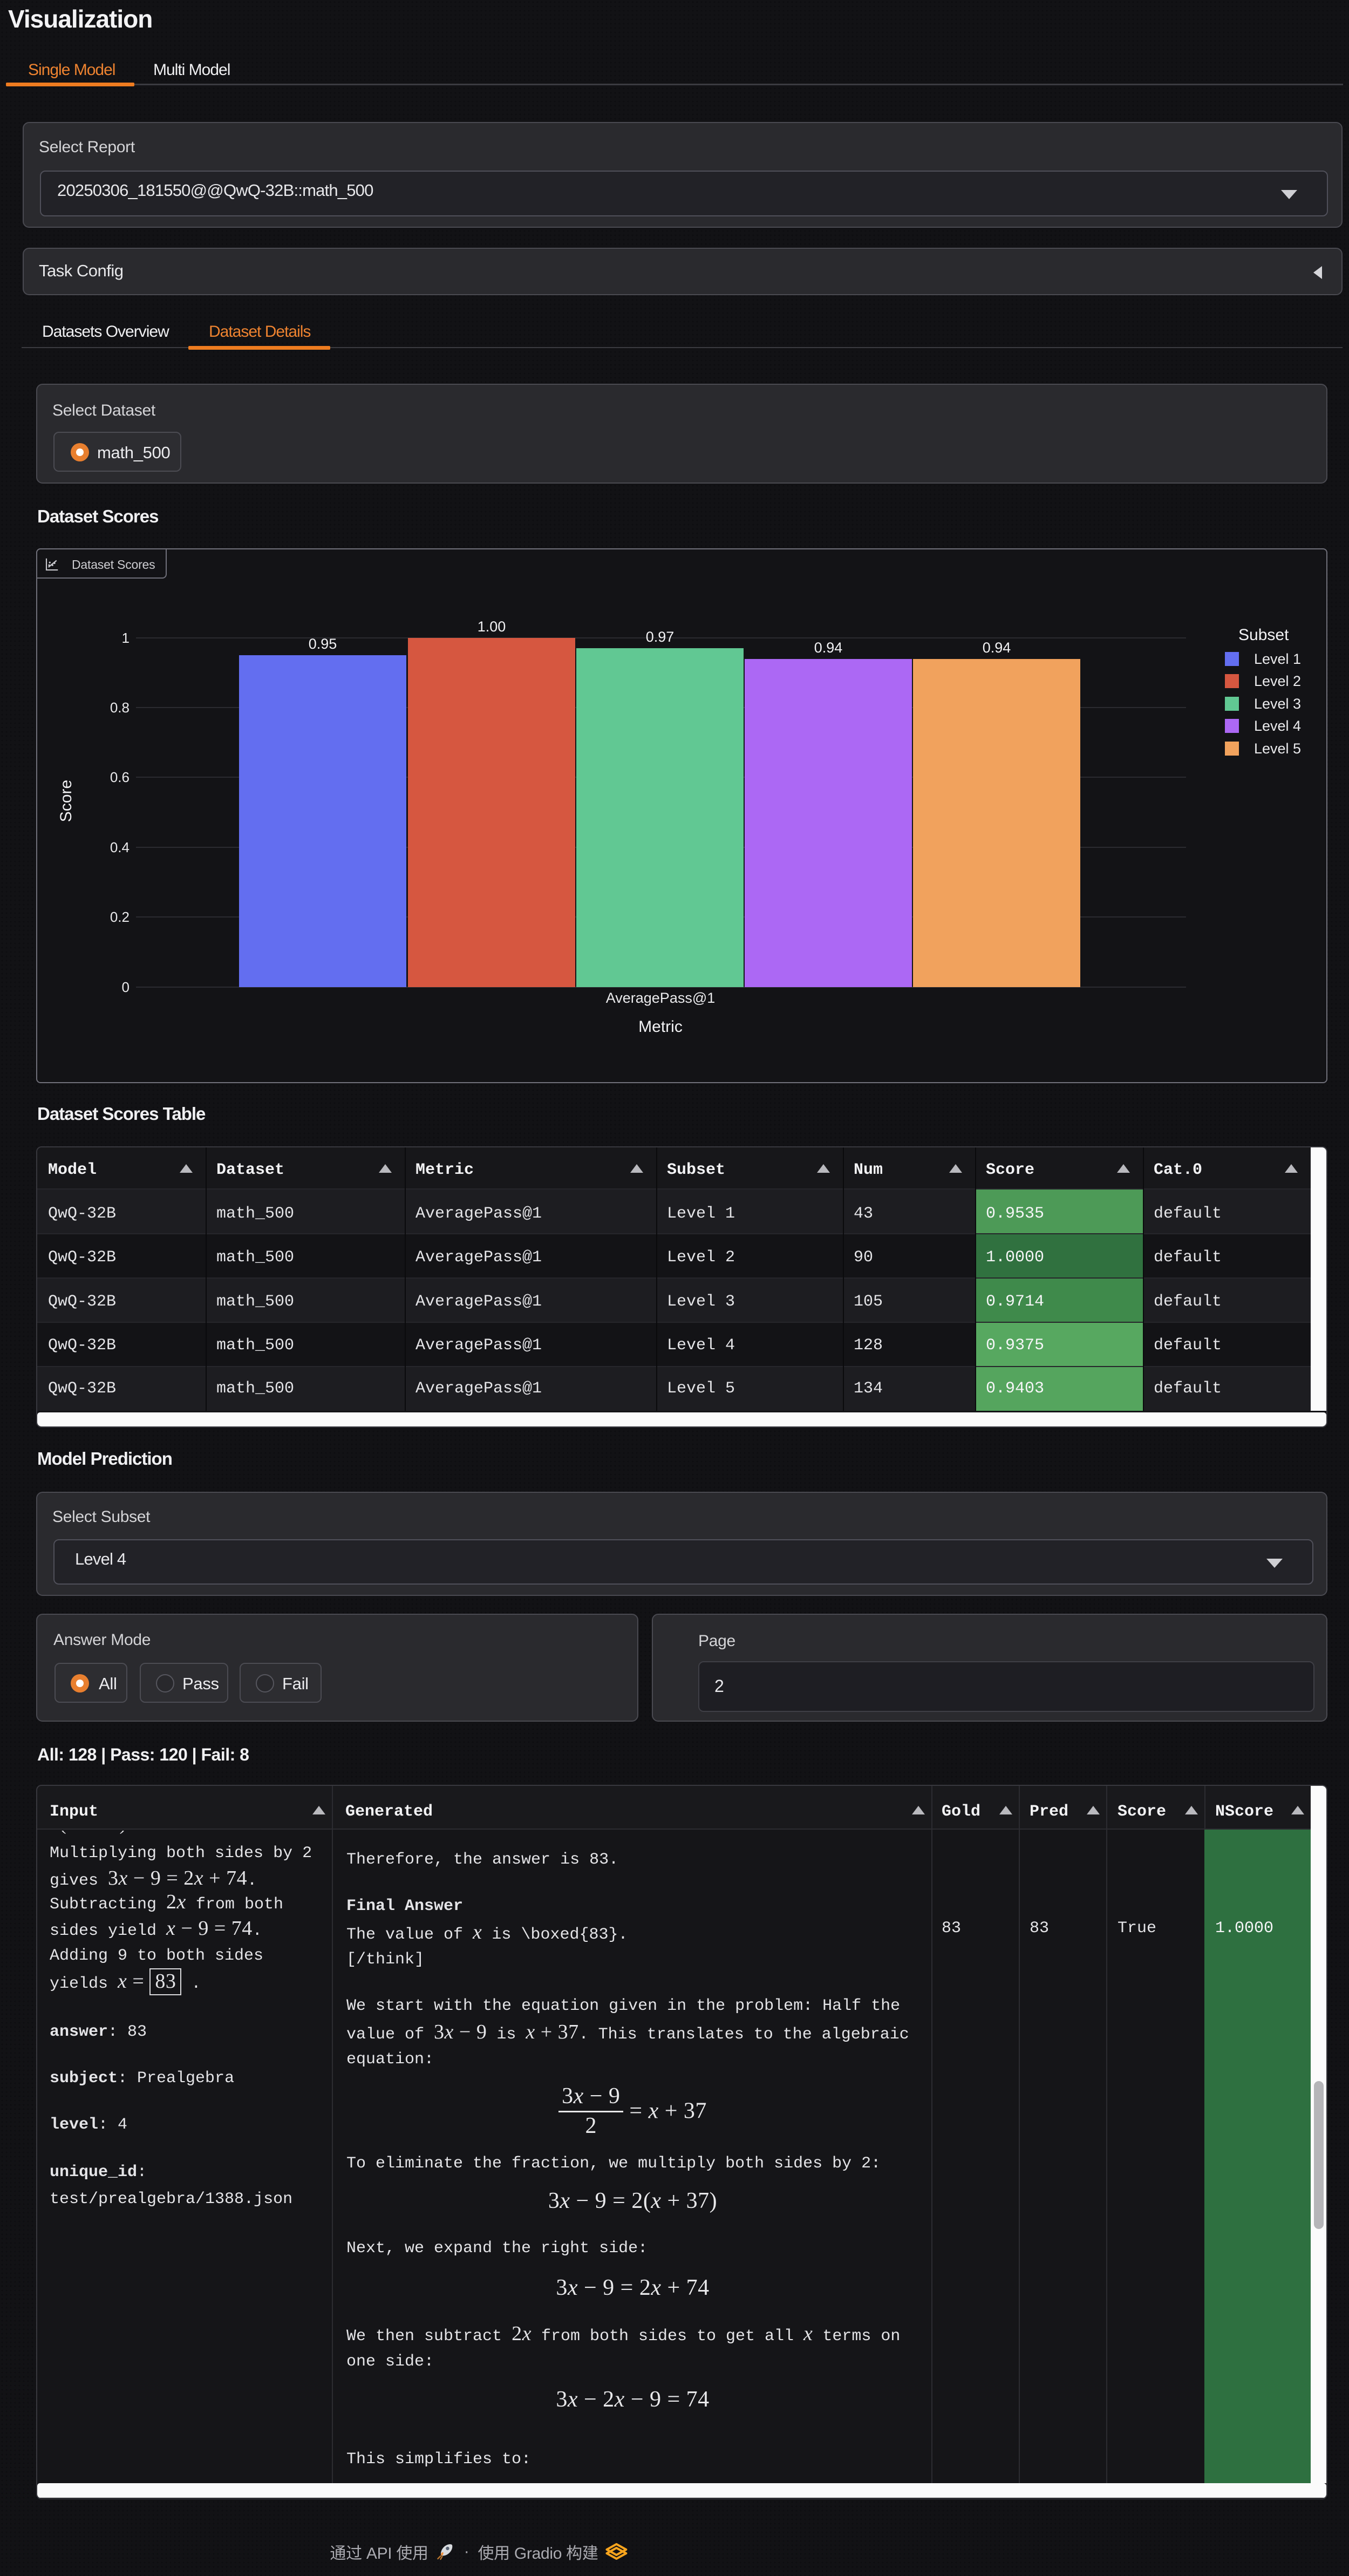 The width and height of the screenshot is (1349, 2576). I want to click on svg-text: Level 5, so click(1277, 748).